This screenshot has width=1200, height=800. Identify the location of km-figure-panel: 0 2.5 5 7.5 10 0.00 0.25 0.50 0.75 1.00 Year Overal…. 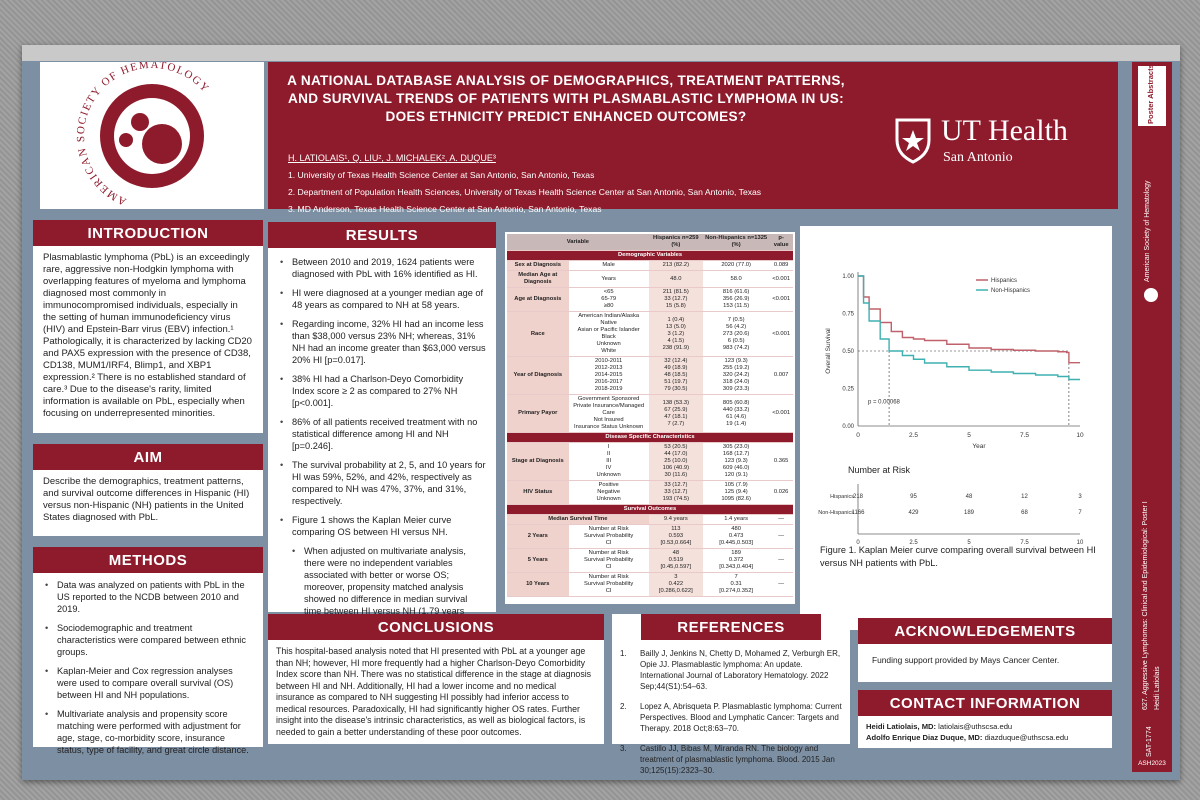
(956, 428).